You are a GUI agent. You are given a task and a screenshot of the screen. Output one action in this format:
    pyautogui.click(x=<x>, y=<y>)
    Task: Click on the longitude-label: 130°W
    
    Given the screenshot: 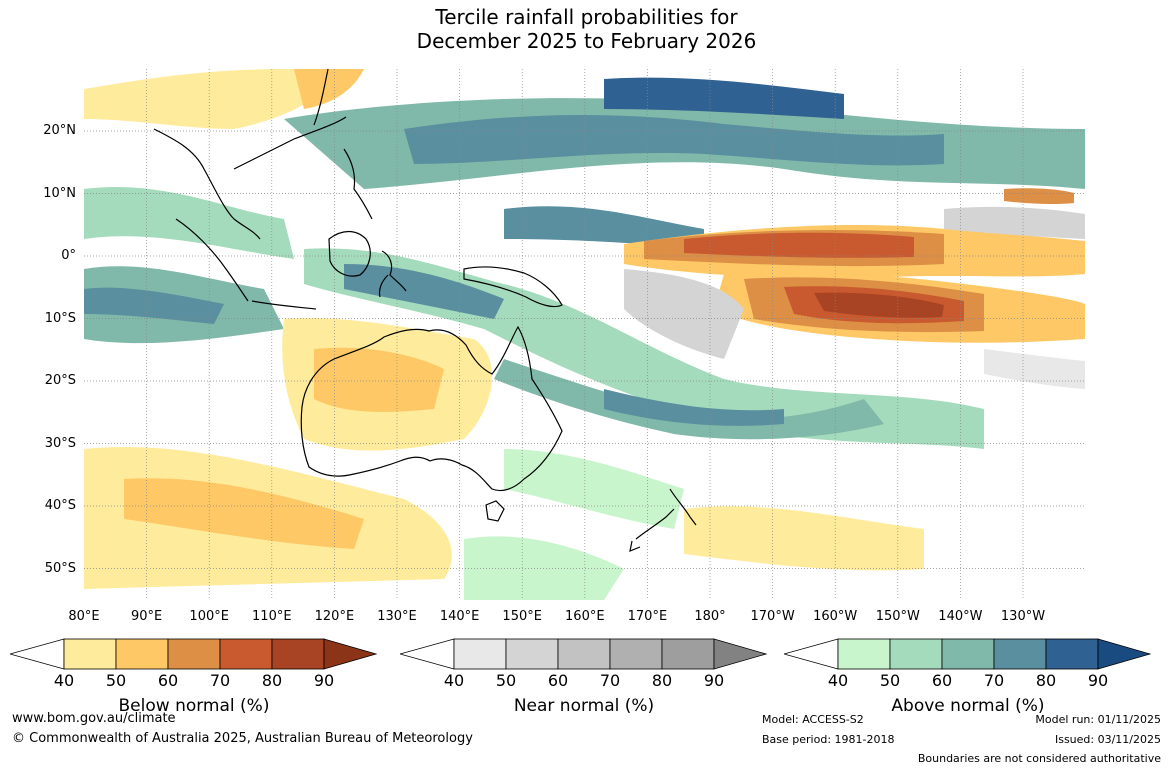 What is the action you would take?
    pyautogui.click(x=1023, y=616)
    